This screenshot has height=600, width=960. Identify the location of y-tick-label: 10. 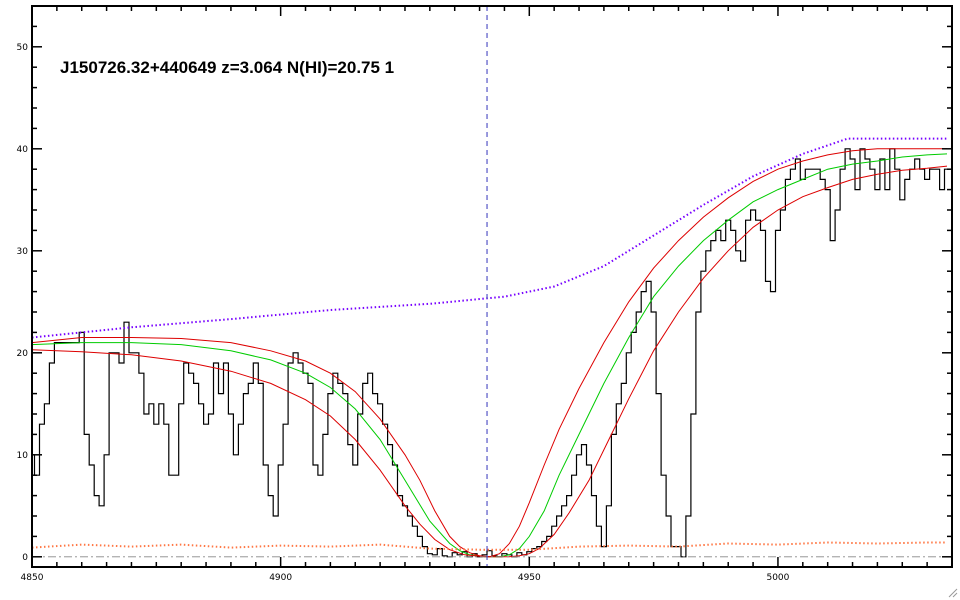
(23, 456).